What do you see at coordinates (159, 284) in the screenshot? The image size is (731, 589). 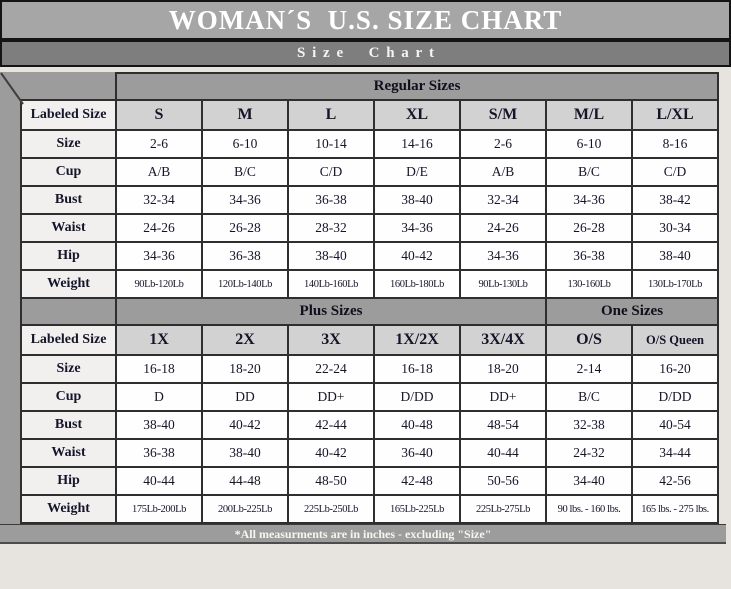 I see `value-cell: 90Lb-120Lb` at bounding box center [159, 284].